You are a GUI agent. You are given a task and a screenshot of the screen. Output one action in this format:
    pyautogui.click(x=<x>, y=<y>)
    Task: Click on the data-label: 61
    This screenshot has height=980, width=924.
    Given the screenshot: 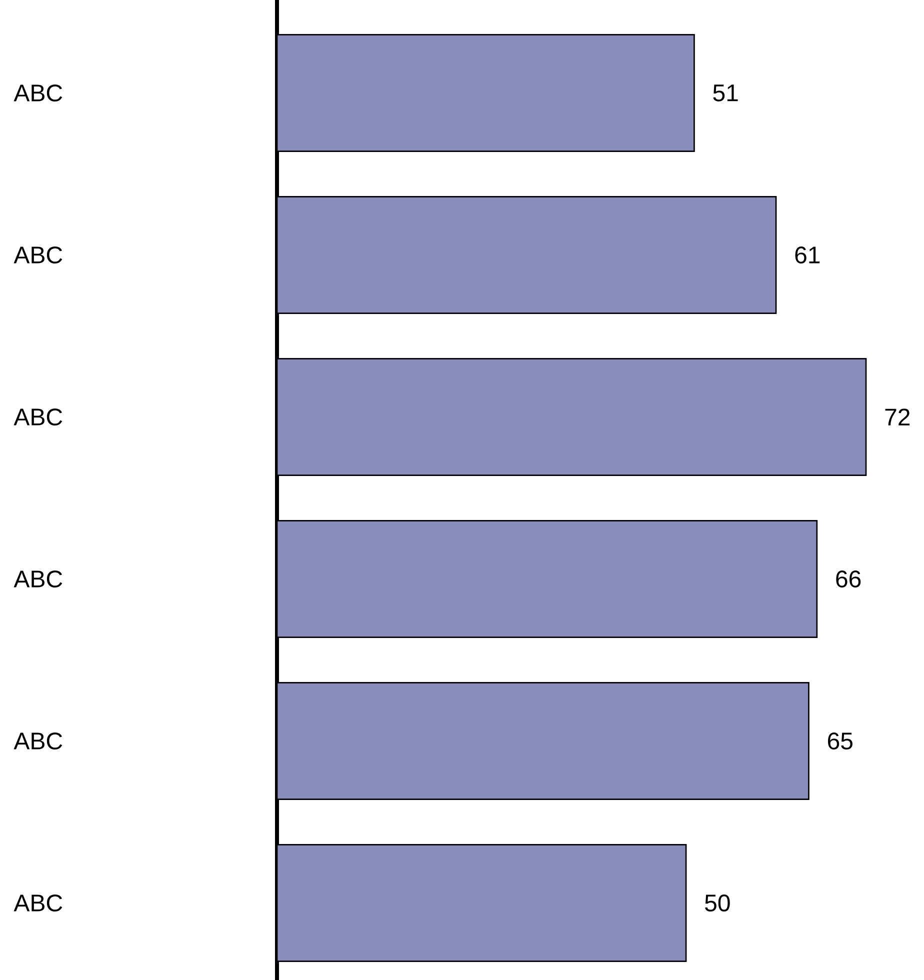 What is the action you would take?
    pyautogui.click(x=807, y=255)
    